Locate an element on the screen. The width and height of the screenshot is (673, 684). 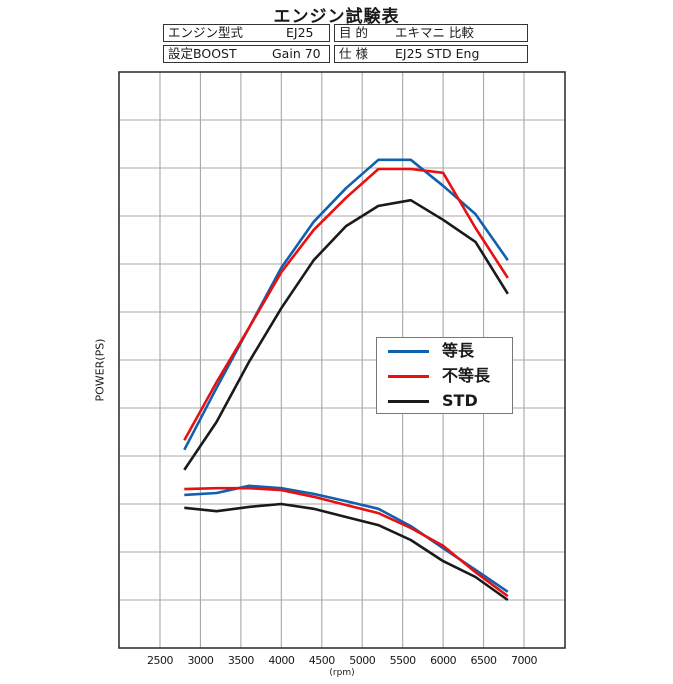
legend-label: 等長 is located at coordinates (458, 350).